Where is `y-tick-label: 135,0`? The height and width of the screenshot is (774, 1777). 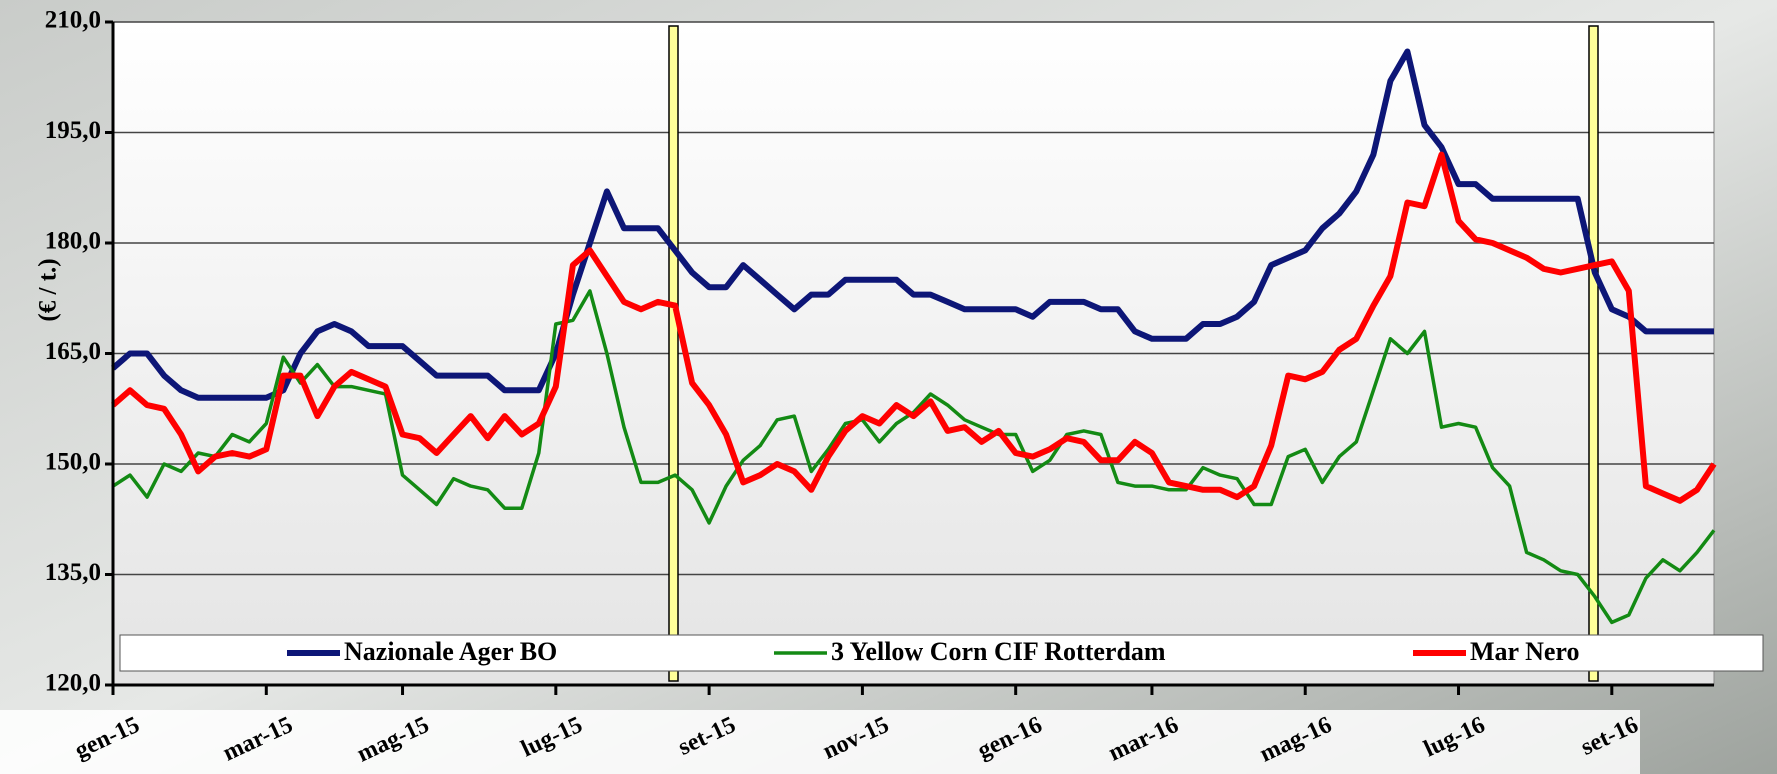 y-tick-label: 135,0 is located at coordinates (73, 572).